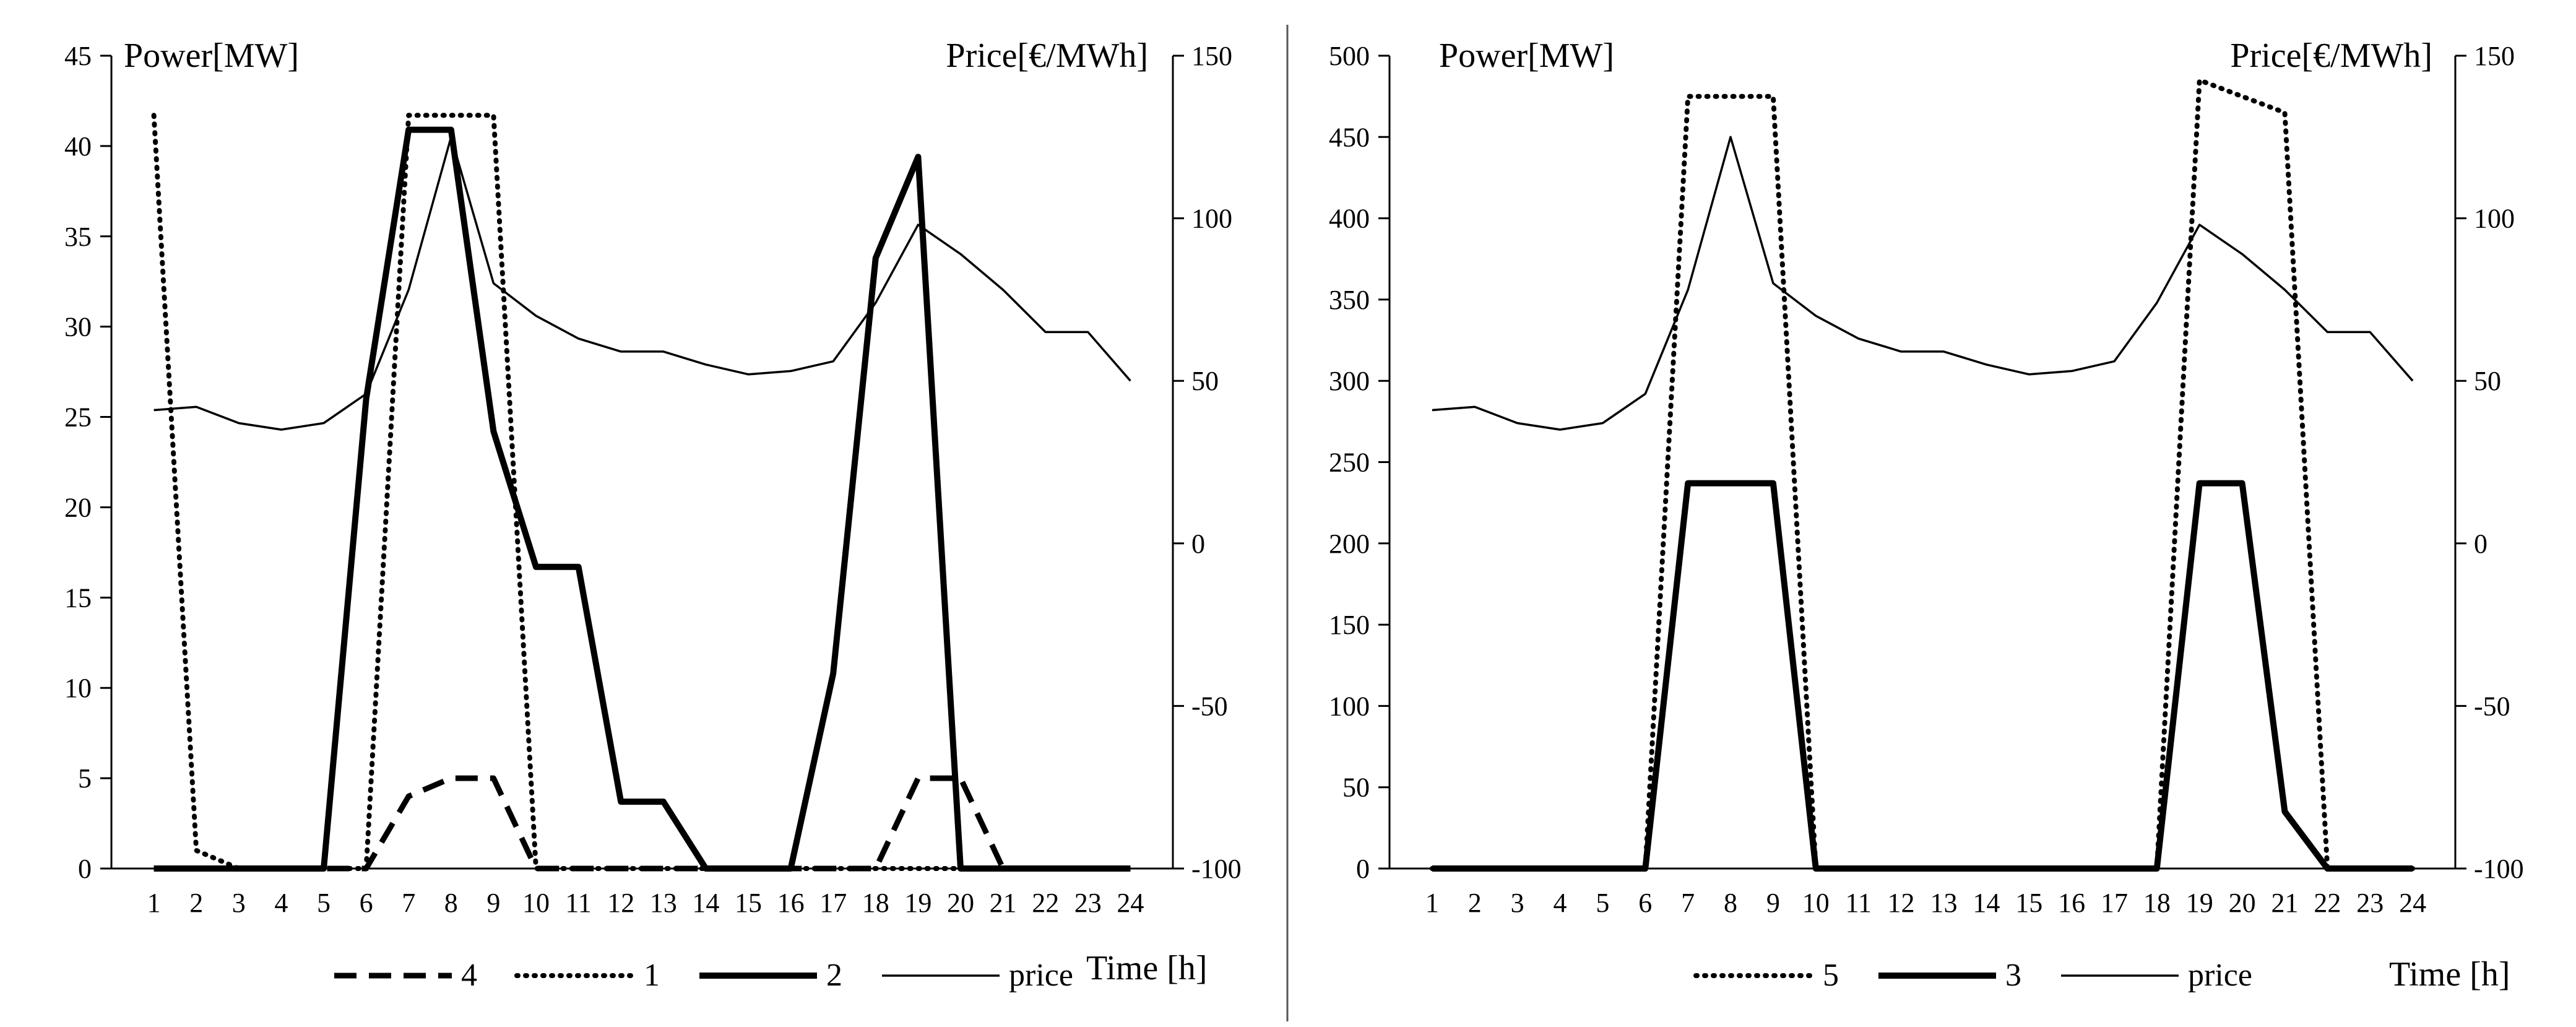 The image size is (2576, 1027). Describe the element at coordinates (78, 327) in the screenshot. I see `left-tick-label: 30` at that location.